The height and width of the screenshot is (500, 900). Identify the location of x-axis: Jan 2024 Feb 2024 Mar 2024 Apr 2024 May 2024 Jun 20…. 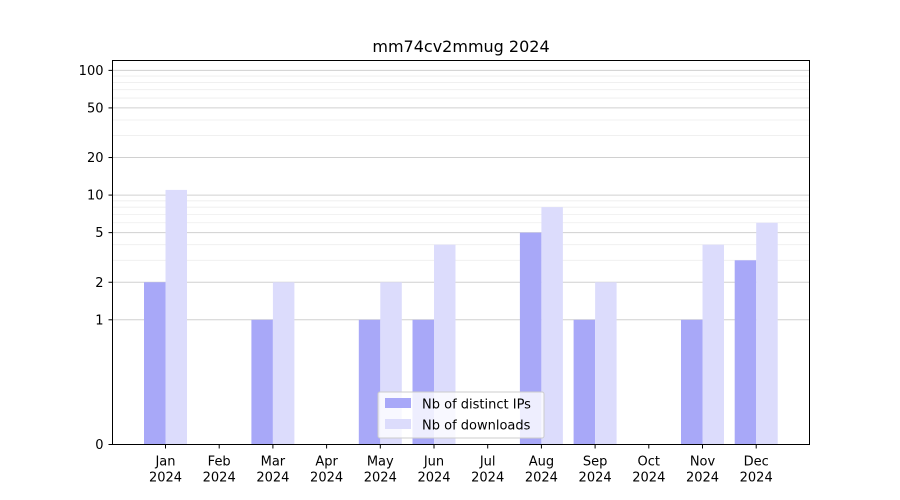
(461, 465).